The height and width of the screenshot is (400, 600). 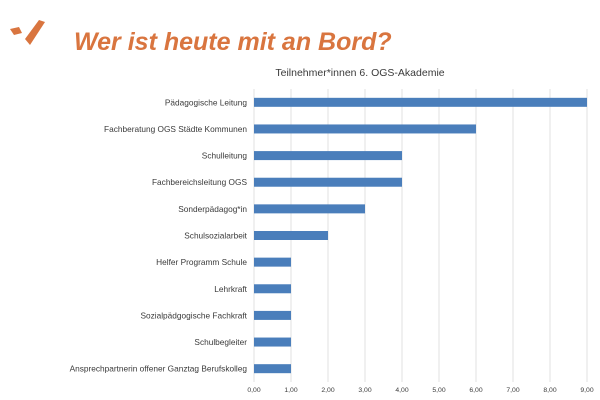 What do you see at coordinates (401, 390) in the screenshot?
I see `x-tick-label: 4,00` at bounding box center [401, 390].